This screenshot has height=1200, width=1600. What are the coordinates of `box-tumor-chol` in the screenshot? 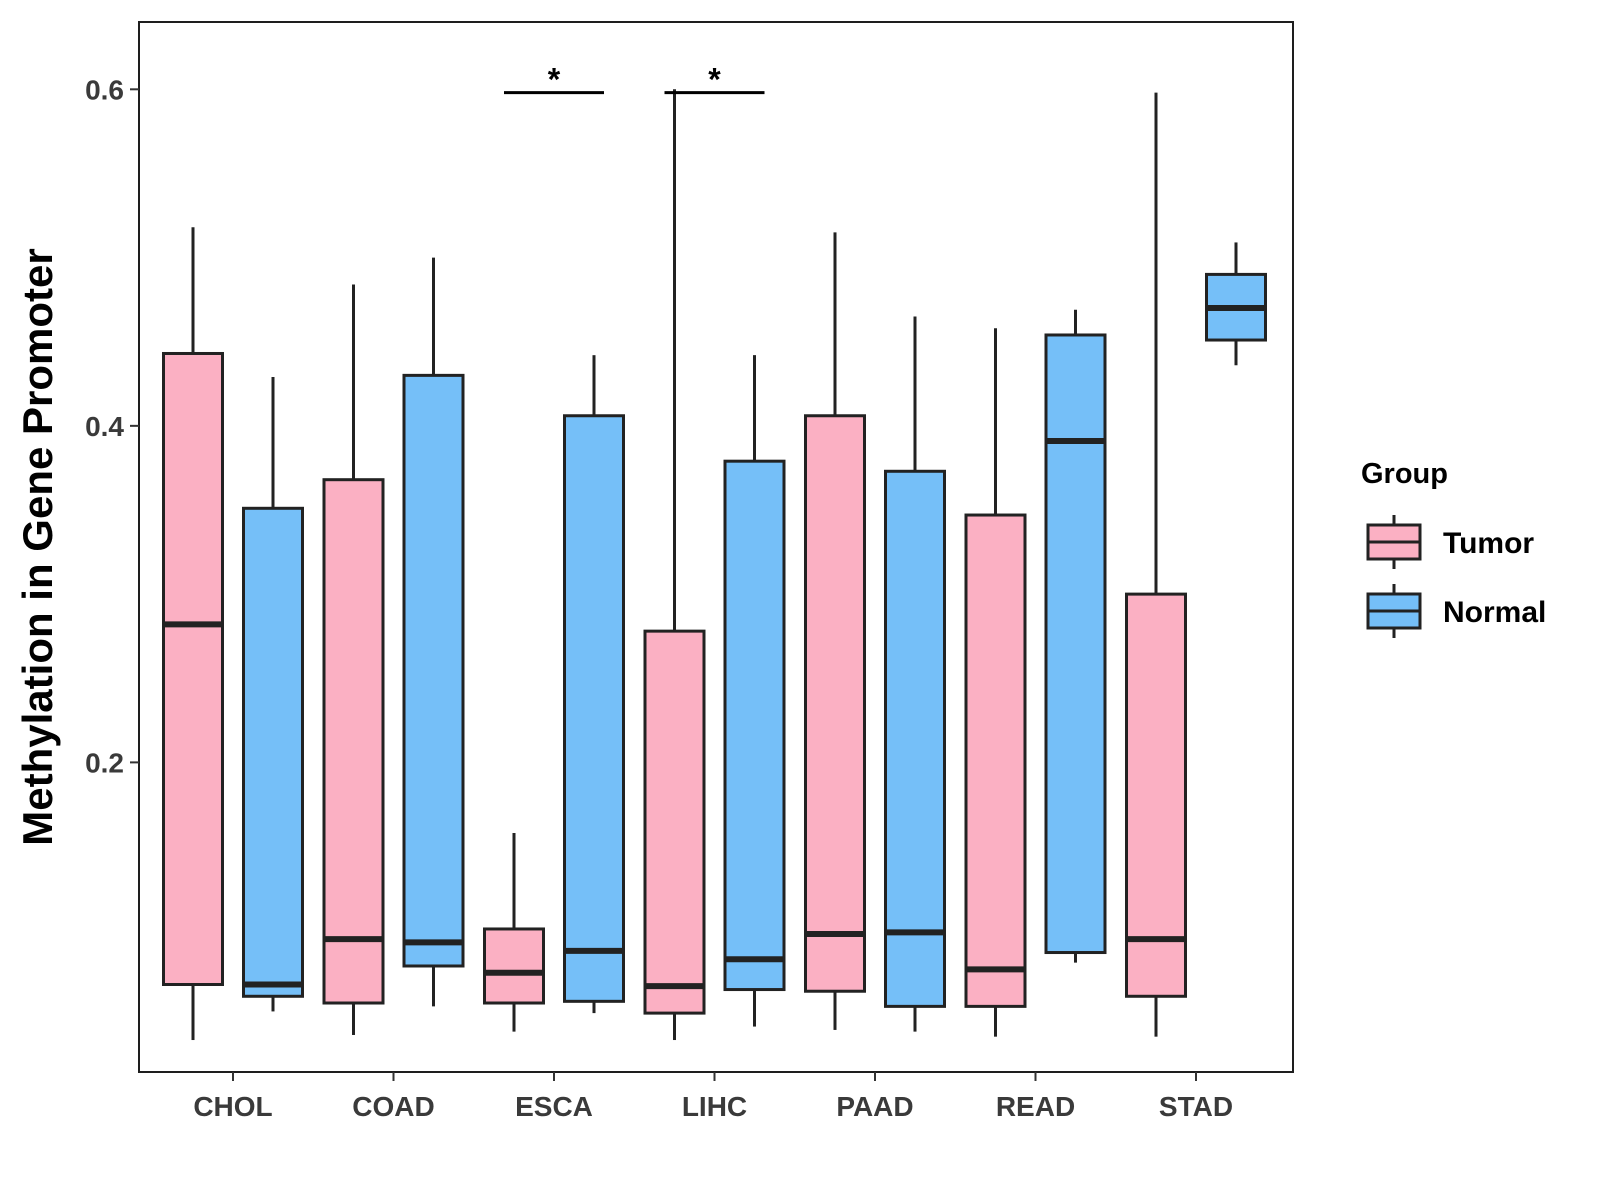 It's located at (193, 634).